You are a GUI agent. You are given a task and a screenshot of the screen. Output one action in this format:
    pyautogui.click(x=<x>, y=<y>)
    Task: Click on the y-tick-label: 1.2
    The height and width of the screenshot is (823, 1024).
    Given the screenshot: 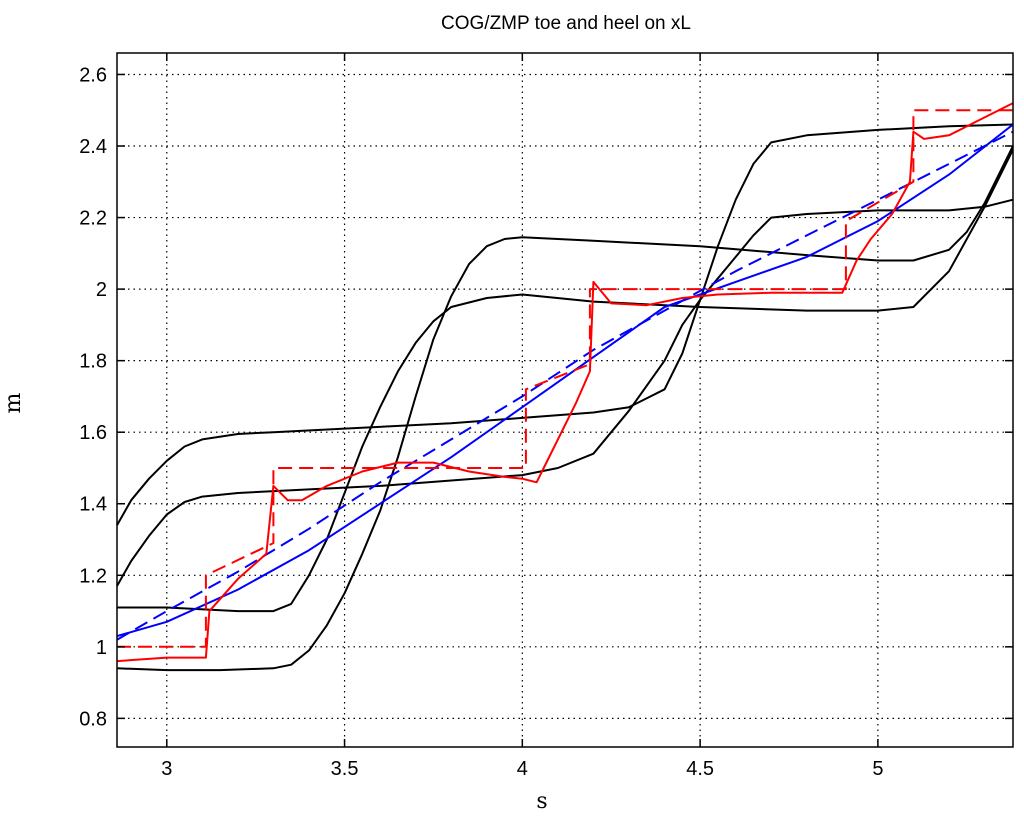 What is the action you would take?
    pyautogui.click(x=93, y=576)
    